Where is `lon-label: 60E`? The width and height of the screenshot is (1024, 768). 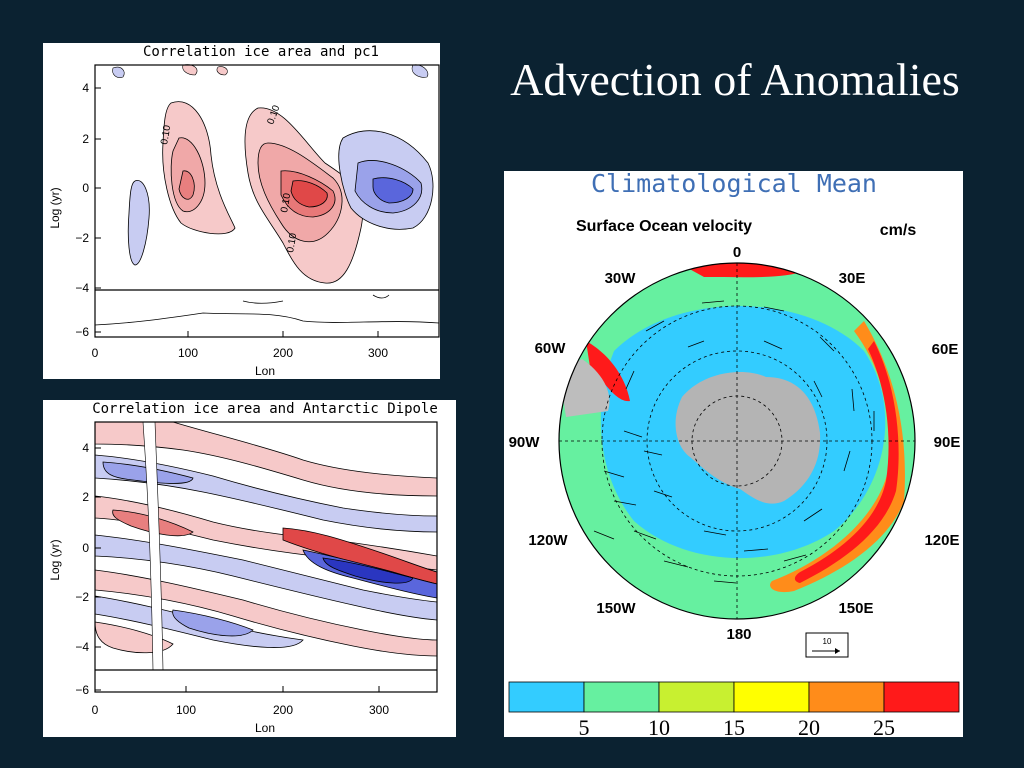
lon-label: 60E is located at coordinates (945, 349).